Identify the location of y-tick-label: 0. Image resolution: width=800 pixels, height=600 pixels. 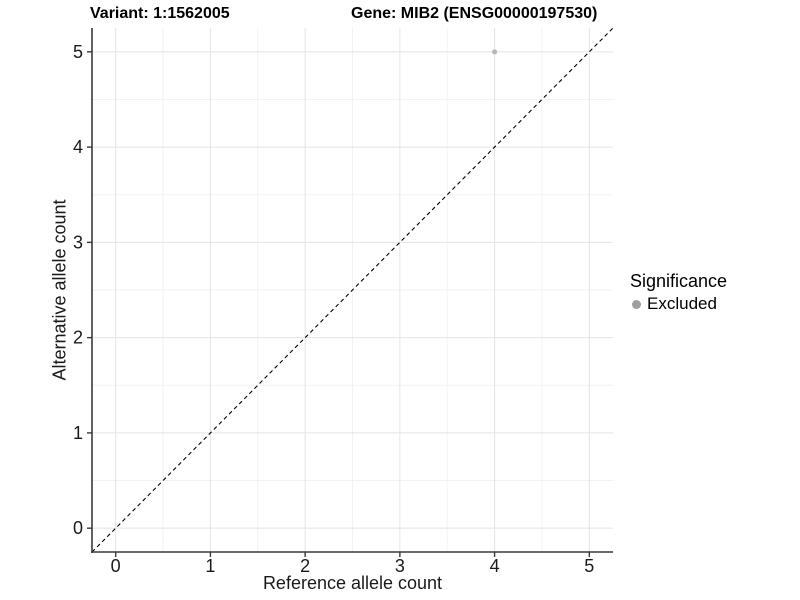
(78, 528).